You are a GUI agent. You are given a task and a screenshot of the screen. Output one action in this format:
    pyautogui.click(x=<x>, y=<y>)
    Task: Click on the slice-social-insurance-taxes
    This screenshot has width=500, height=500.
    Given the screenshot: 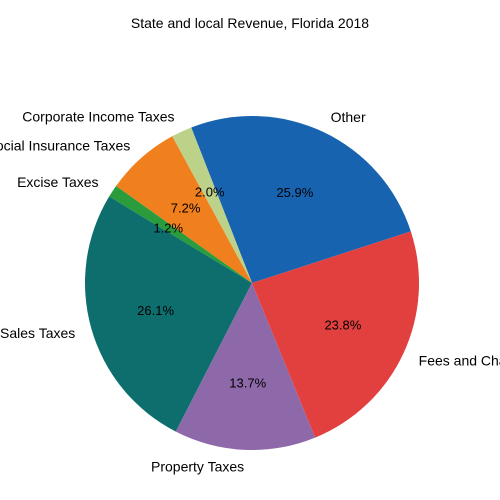 What is the action you would take?
    pyautogui.click(x=184, y=209)
    